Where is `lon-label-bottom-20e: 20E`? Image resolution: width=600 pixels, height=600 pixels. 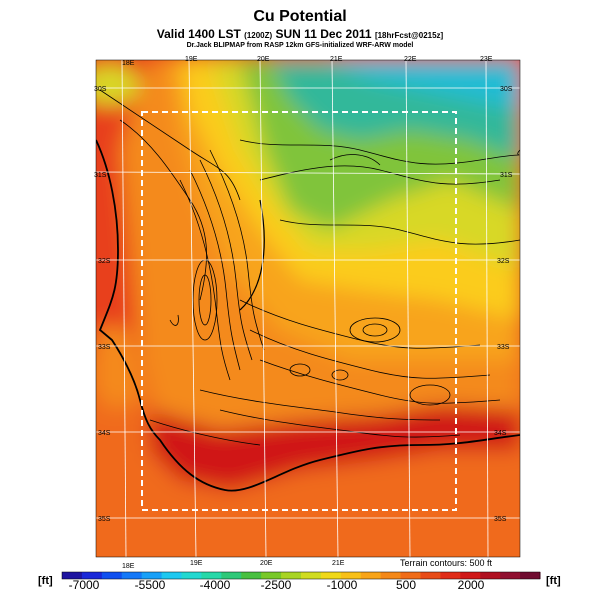 lon-label-bottom-20e: 20E is located at coordinates (266, 563).